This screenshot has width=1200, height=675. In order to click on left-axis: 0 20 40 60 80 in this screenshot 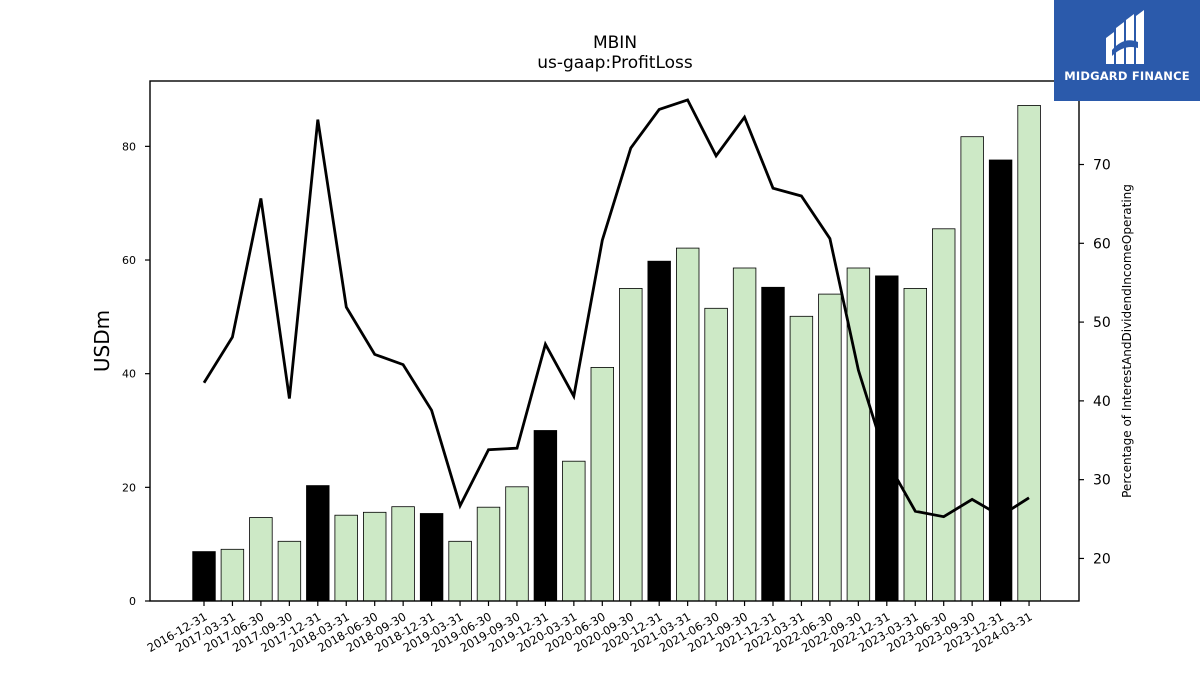, I will do `click(136, 374)`.